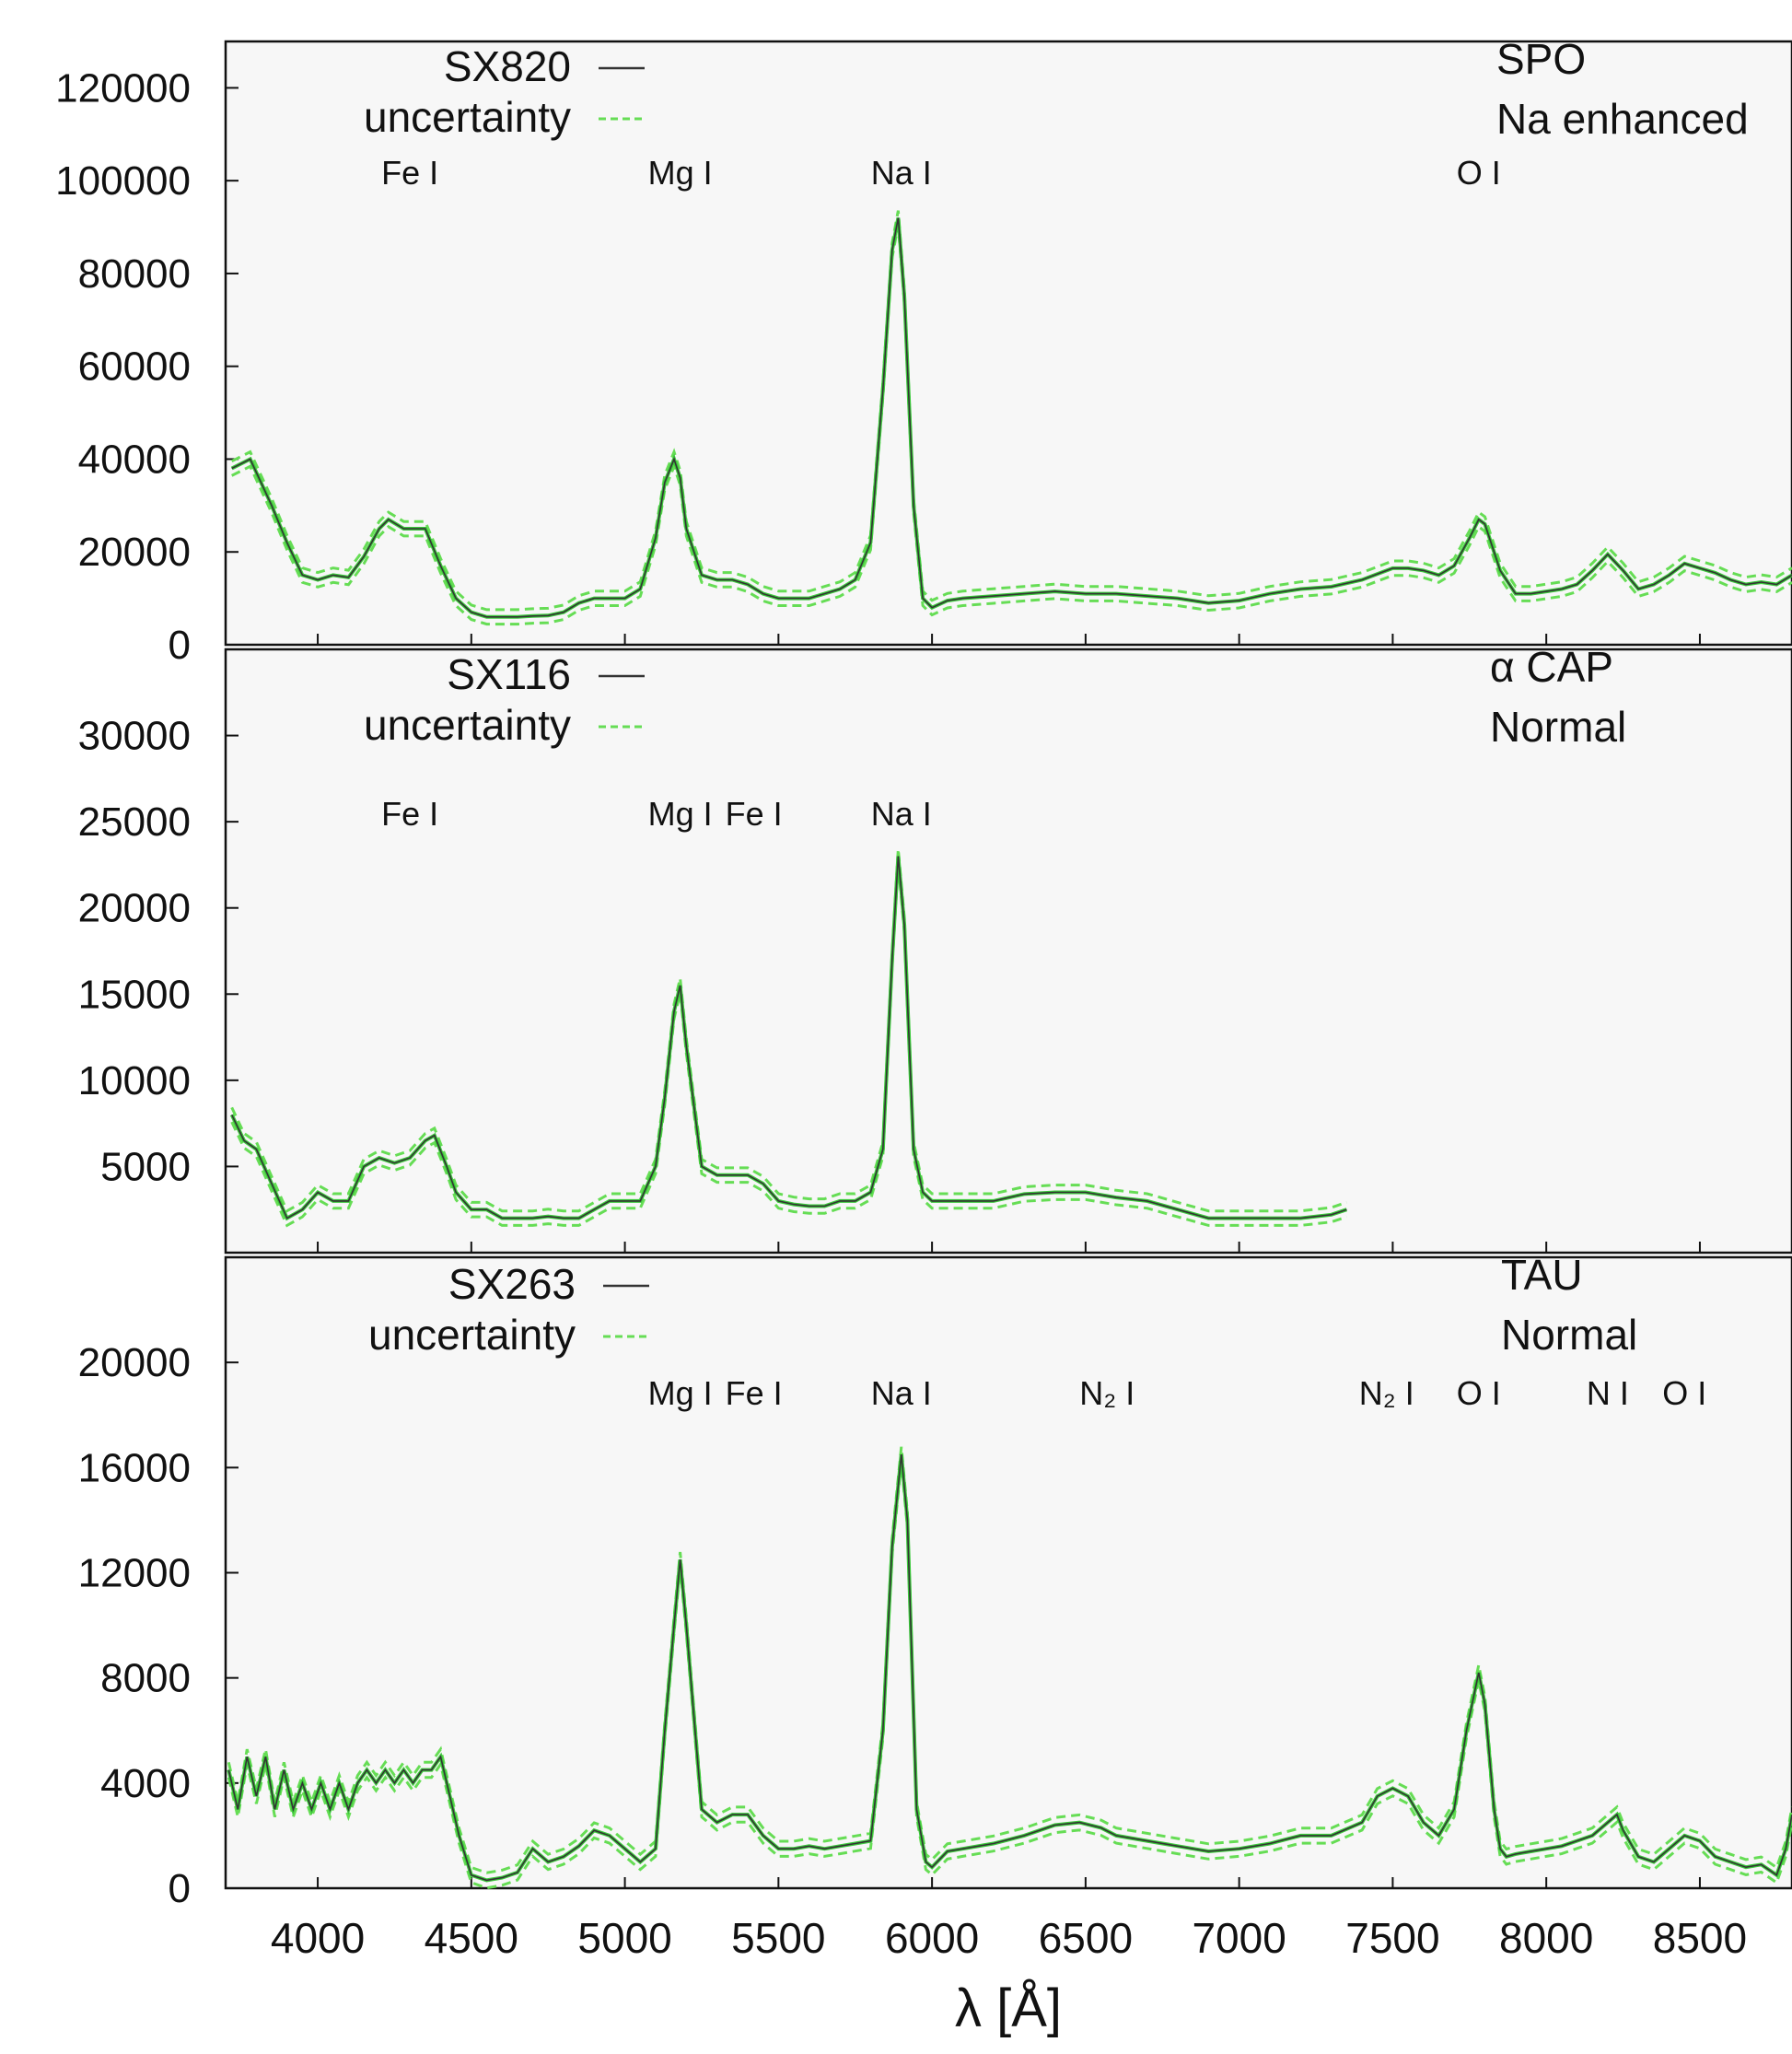 The height and width of the screenshot is (2054, 1792). Describe the element at coordinates (145, 1166) in the screenshot. I see `y-tick-label: 5000` at that location.